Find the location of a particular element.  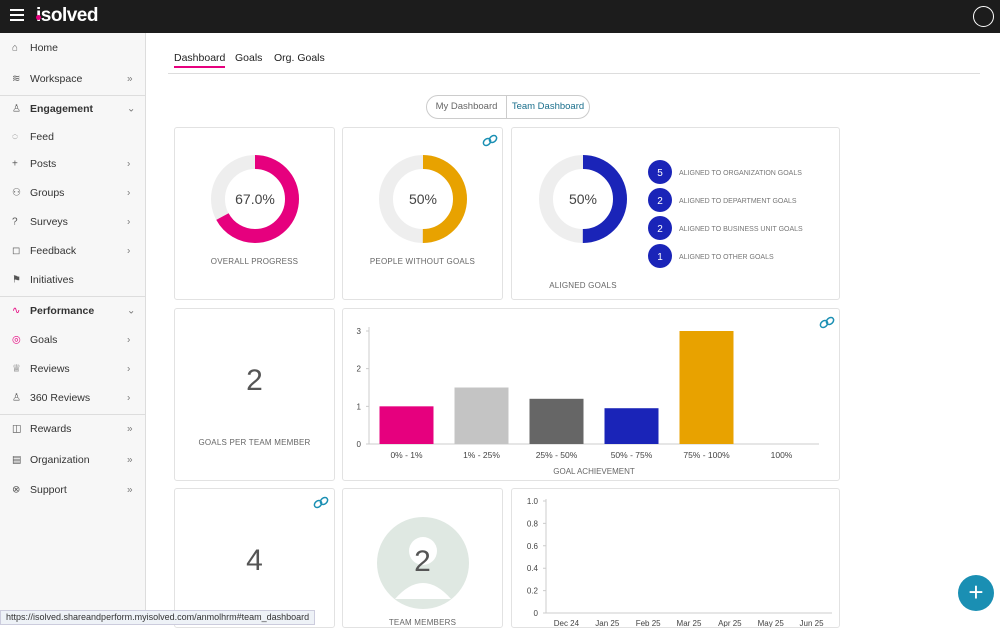

nav-item: Performance is located at coordinates (62, 311).